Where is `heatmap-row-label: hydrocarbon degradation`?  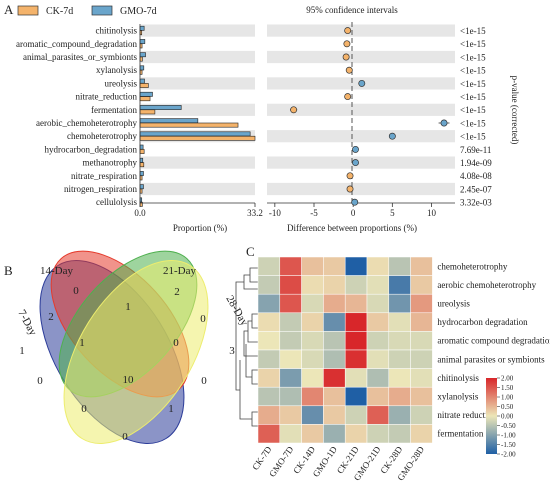
heatmap-row-label: hydrocarbon degradation is located at coordinates (482, 322).